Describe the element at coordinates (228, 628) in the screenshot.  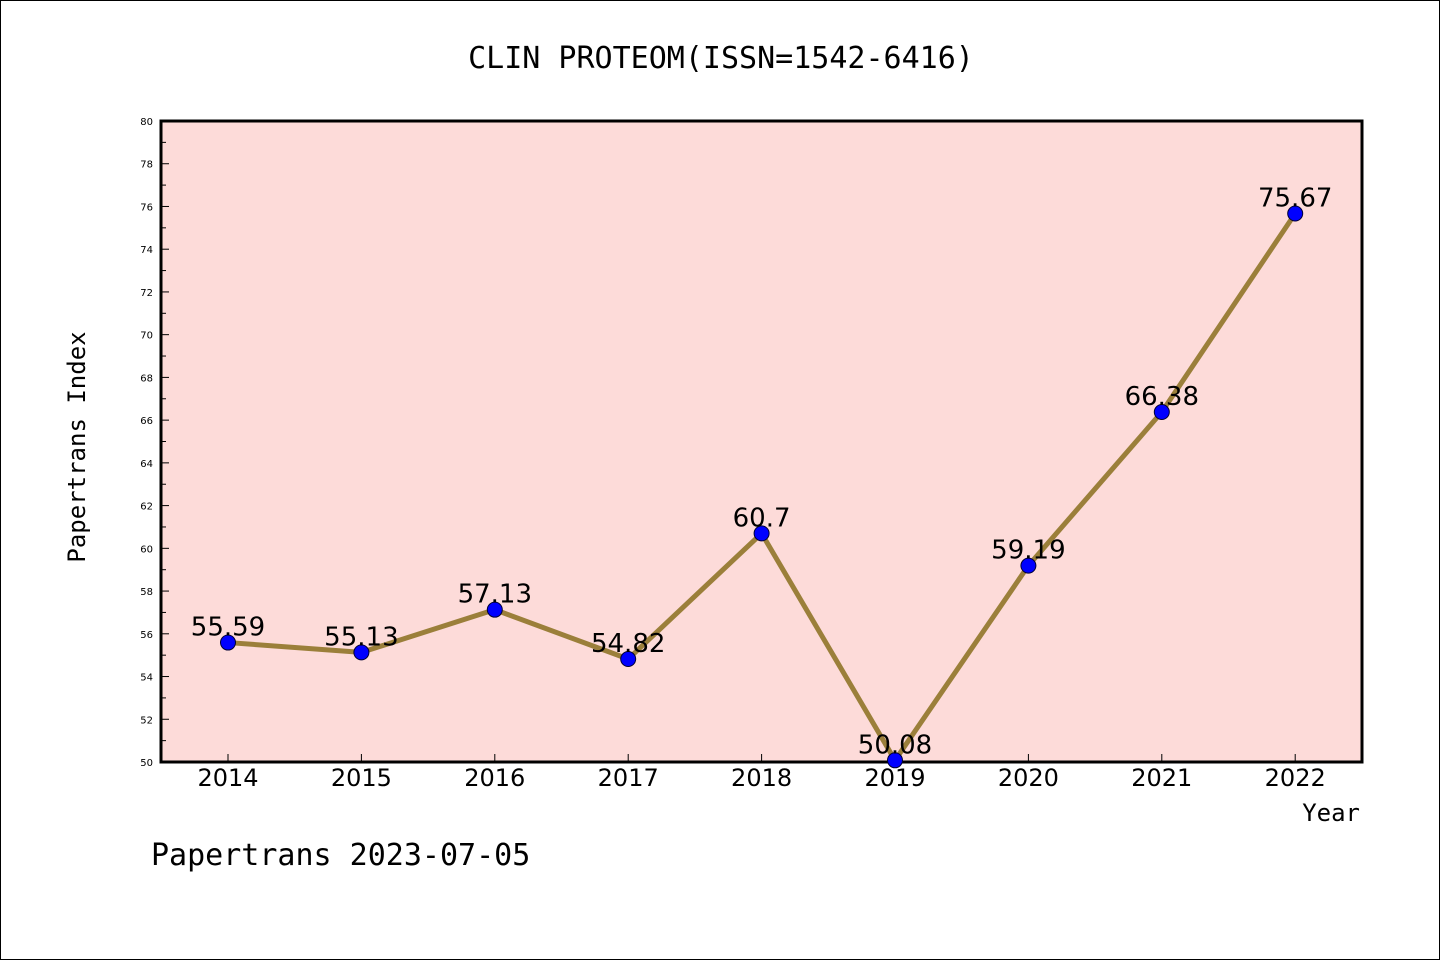
I see `data-label: 55.59` at that location.